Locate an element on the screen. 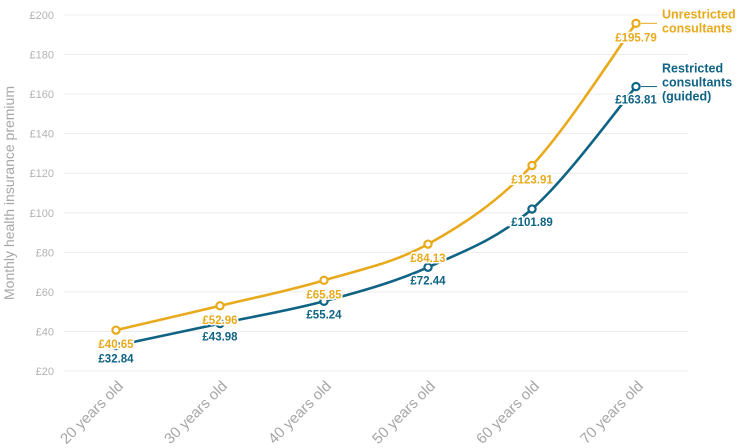 The height and width of the screenshot is (448, 744). x-tick-label: 70 years old is located at coordinates (612, 413).